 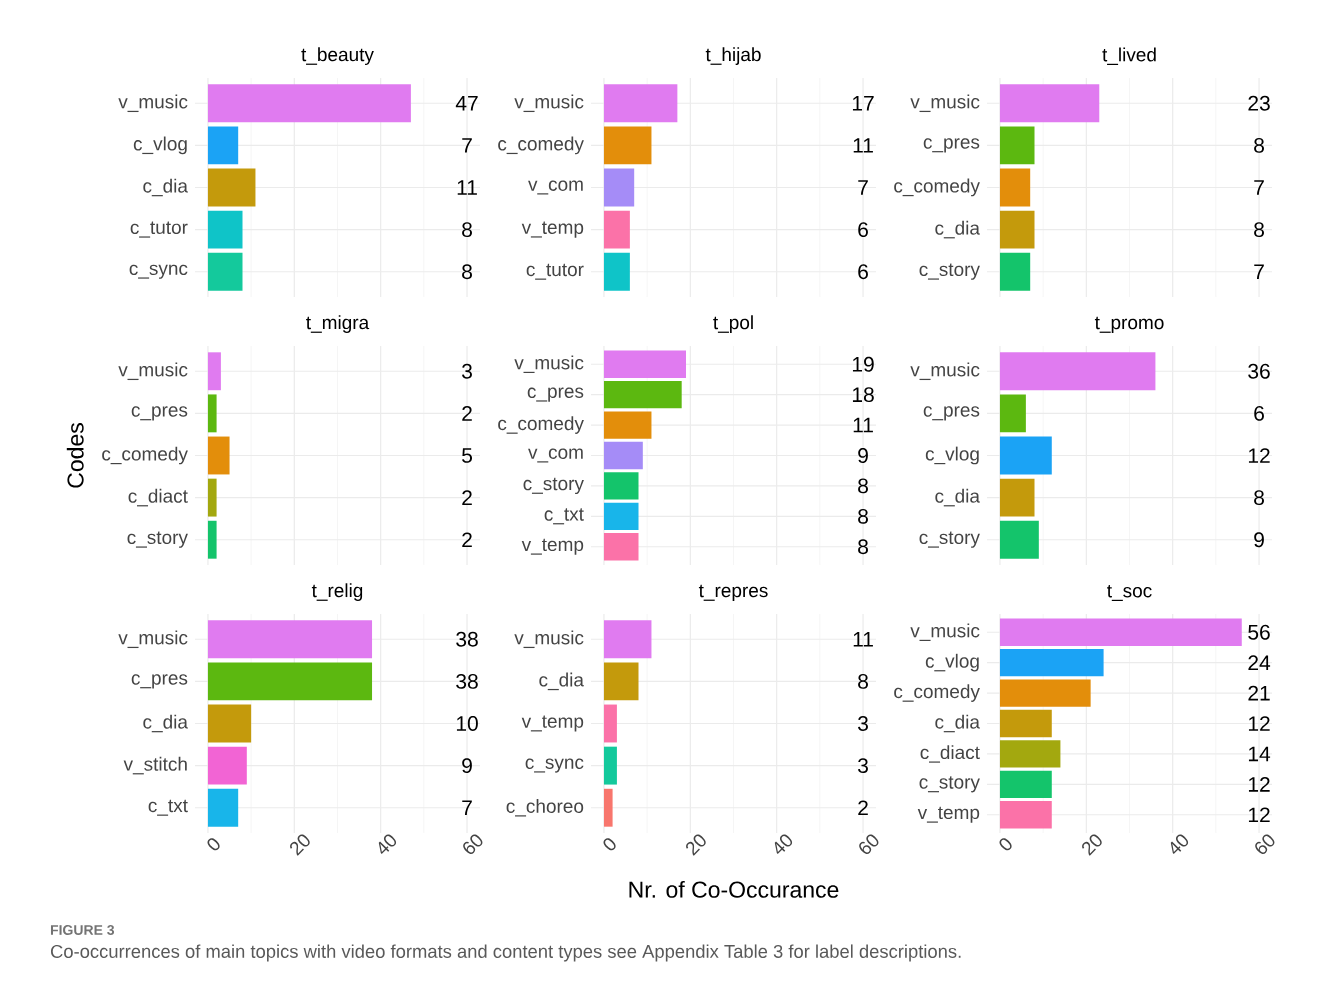 I want to click on data-label: 14, so click(x=1259, y=754).